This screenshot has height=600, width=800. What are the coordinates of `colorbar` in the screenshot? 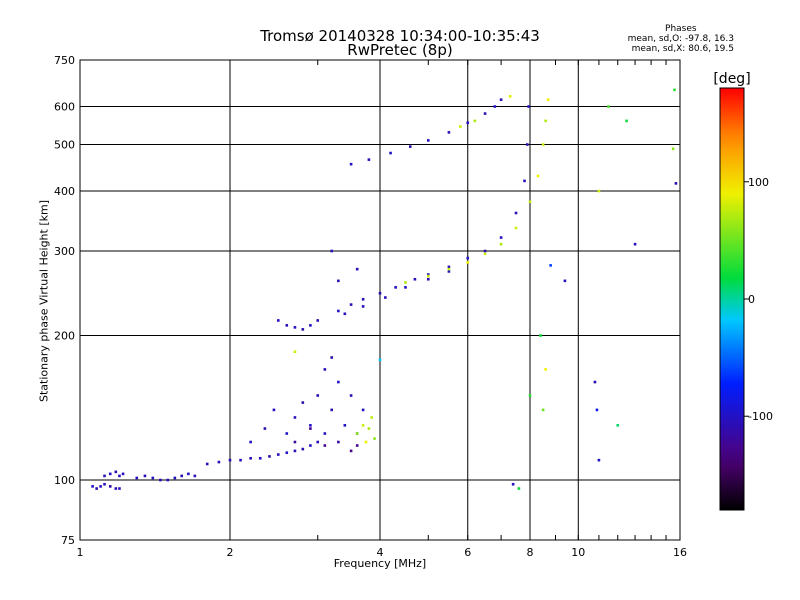 It's located at (732, 299).